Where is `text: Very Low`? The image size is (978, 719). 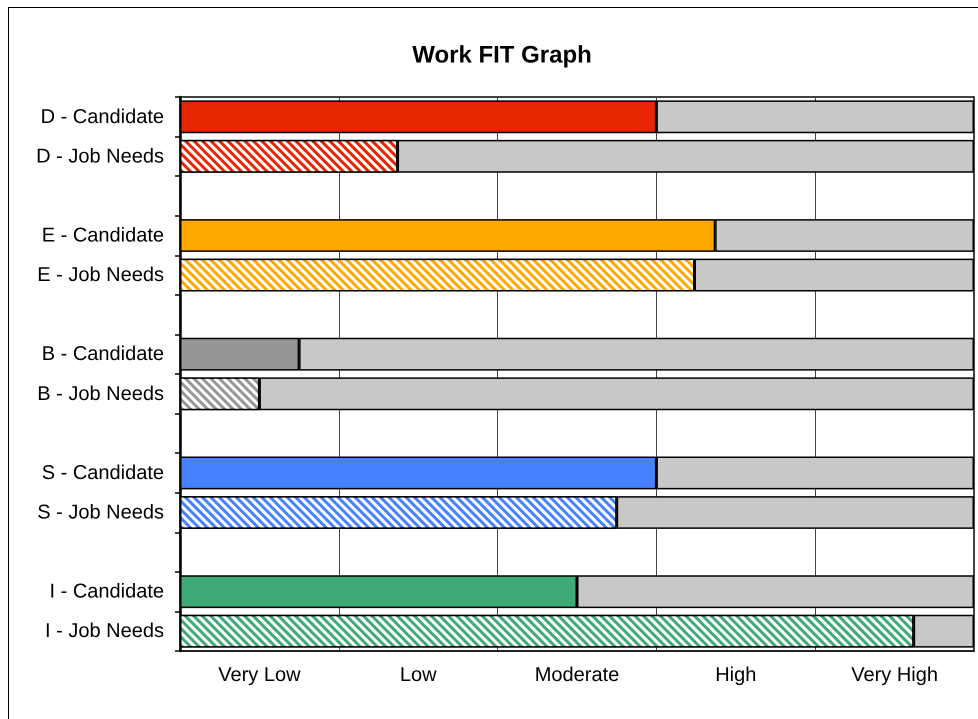 text: Very Low is located at coordinates (260, 675).